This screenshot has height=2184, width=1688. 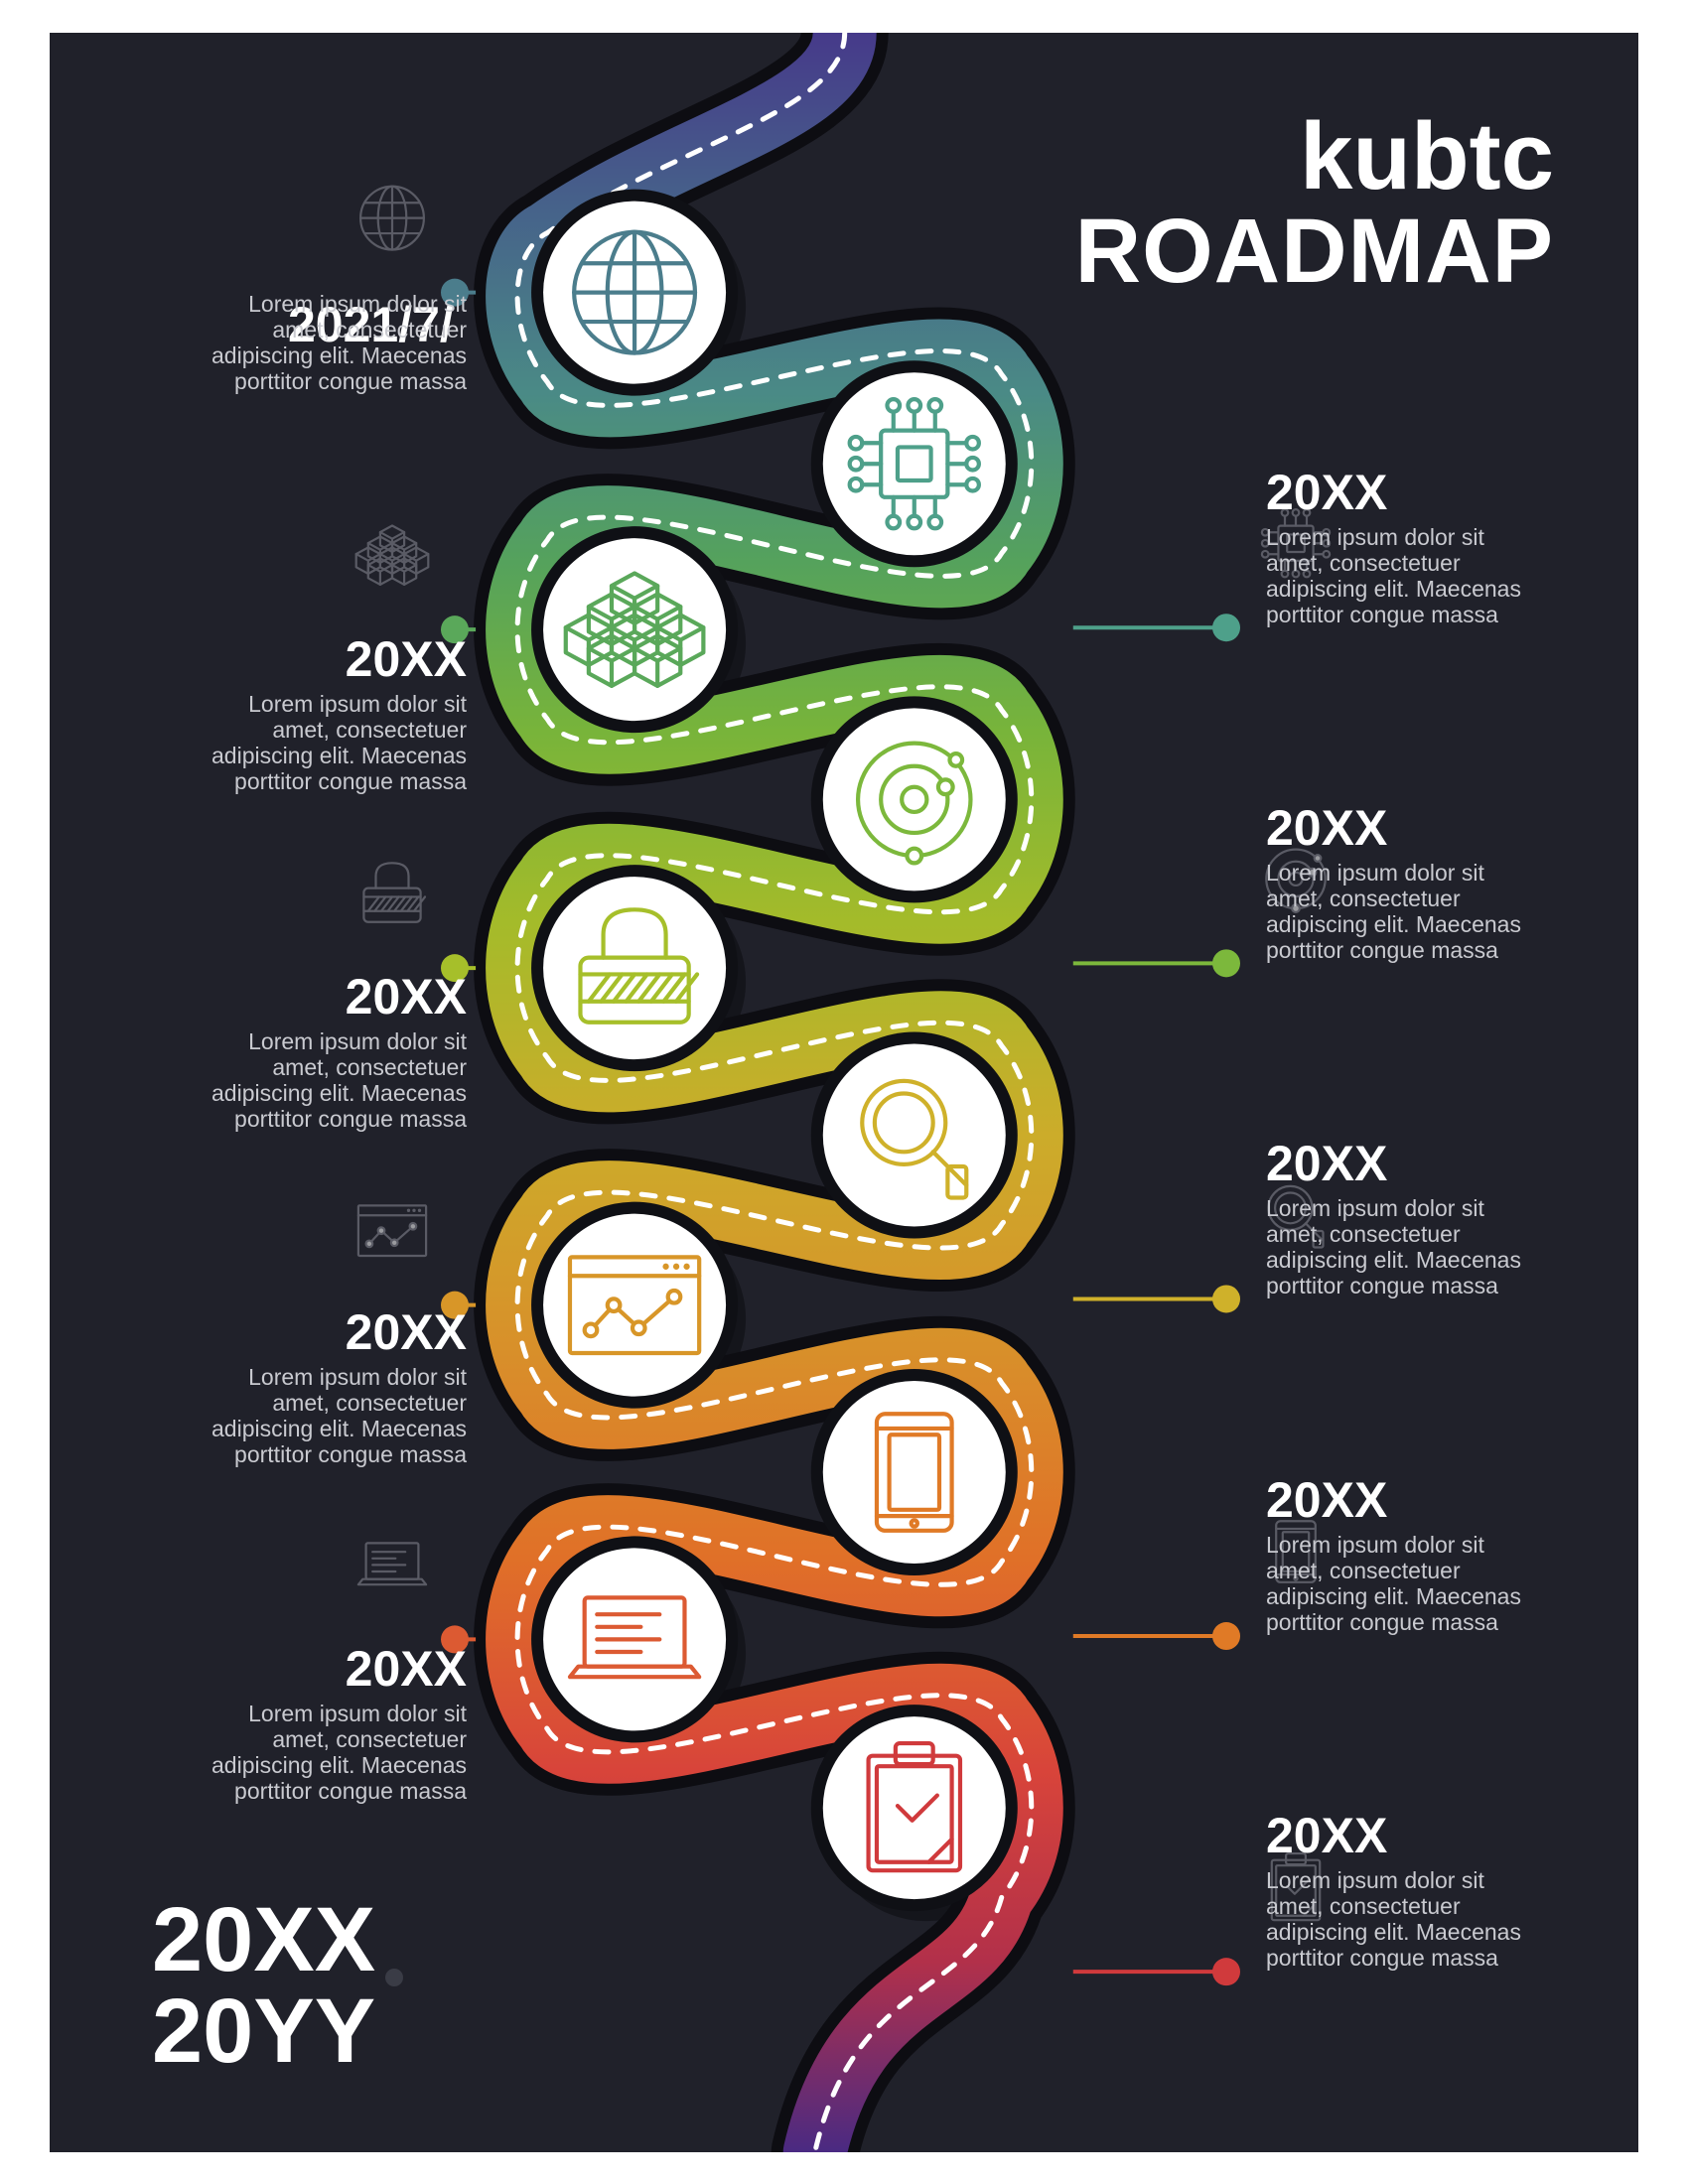 What do you see at coordinates (1296, 1886) in the screenshot?
I see `small-clipboard-check-icon` at bounding box center [1296, 1886].